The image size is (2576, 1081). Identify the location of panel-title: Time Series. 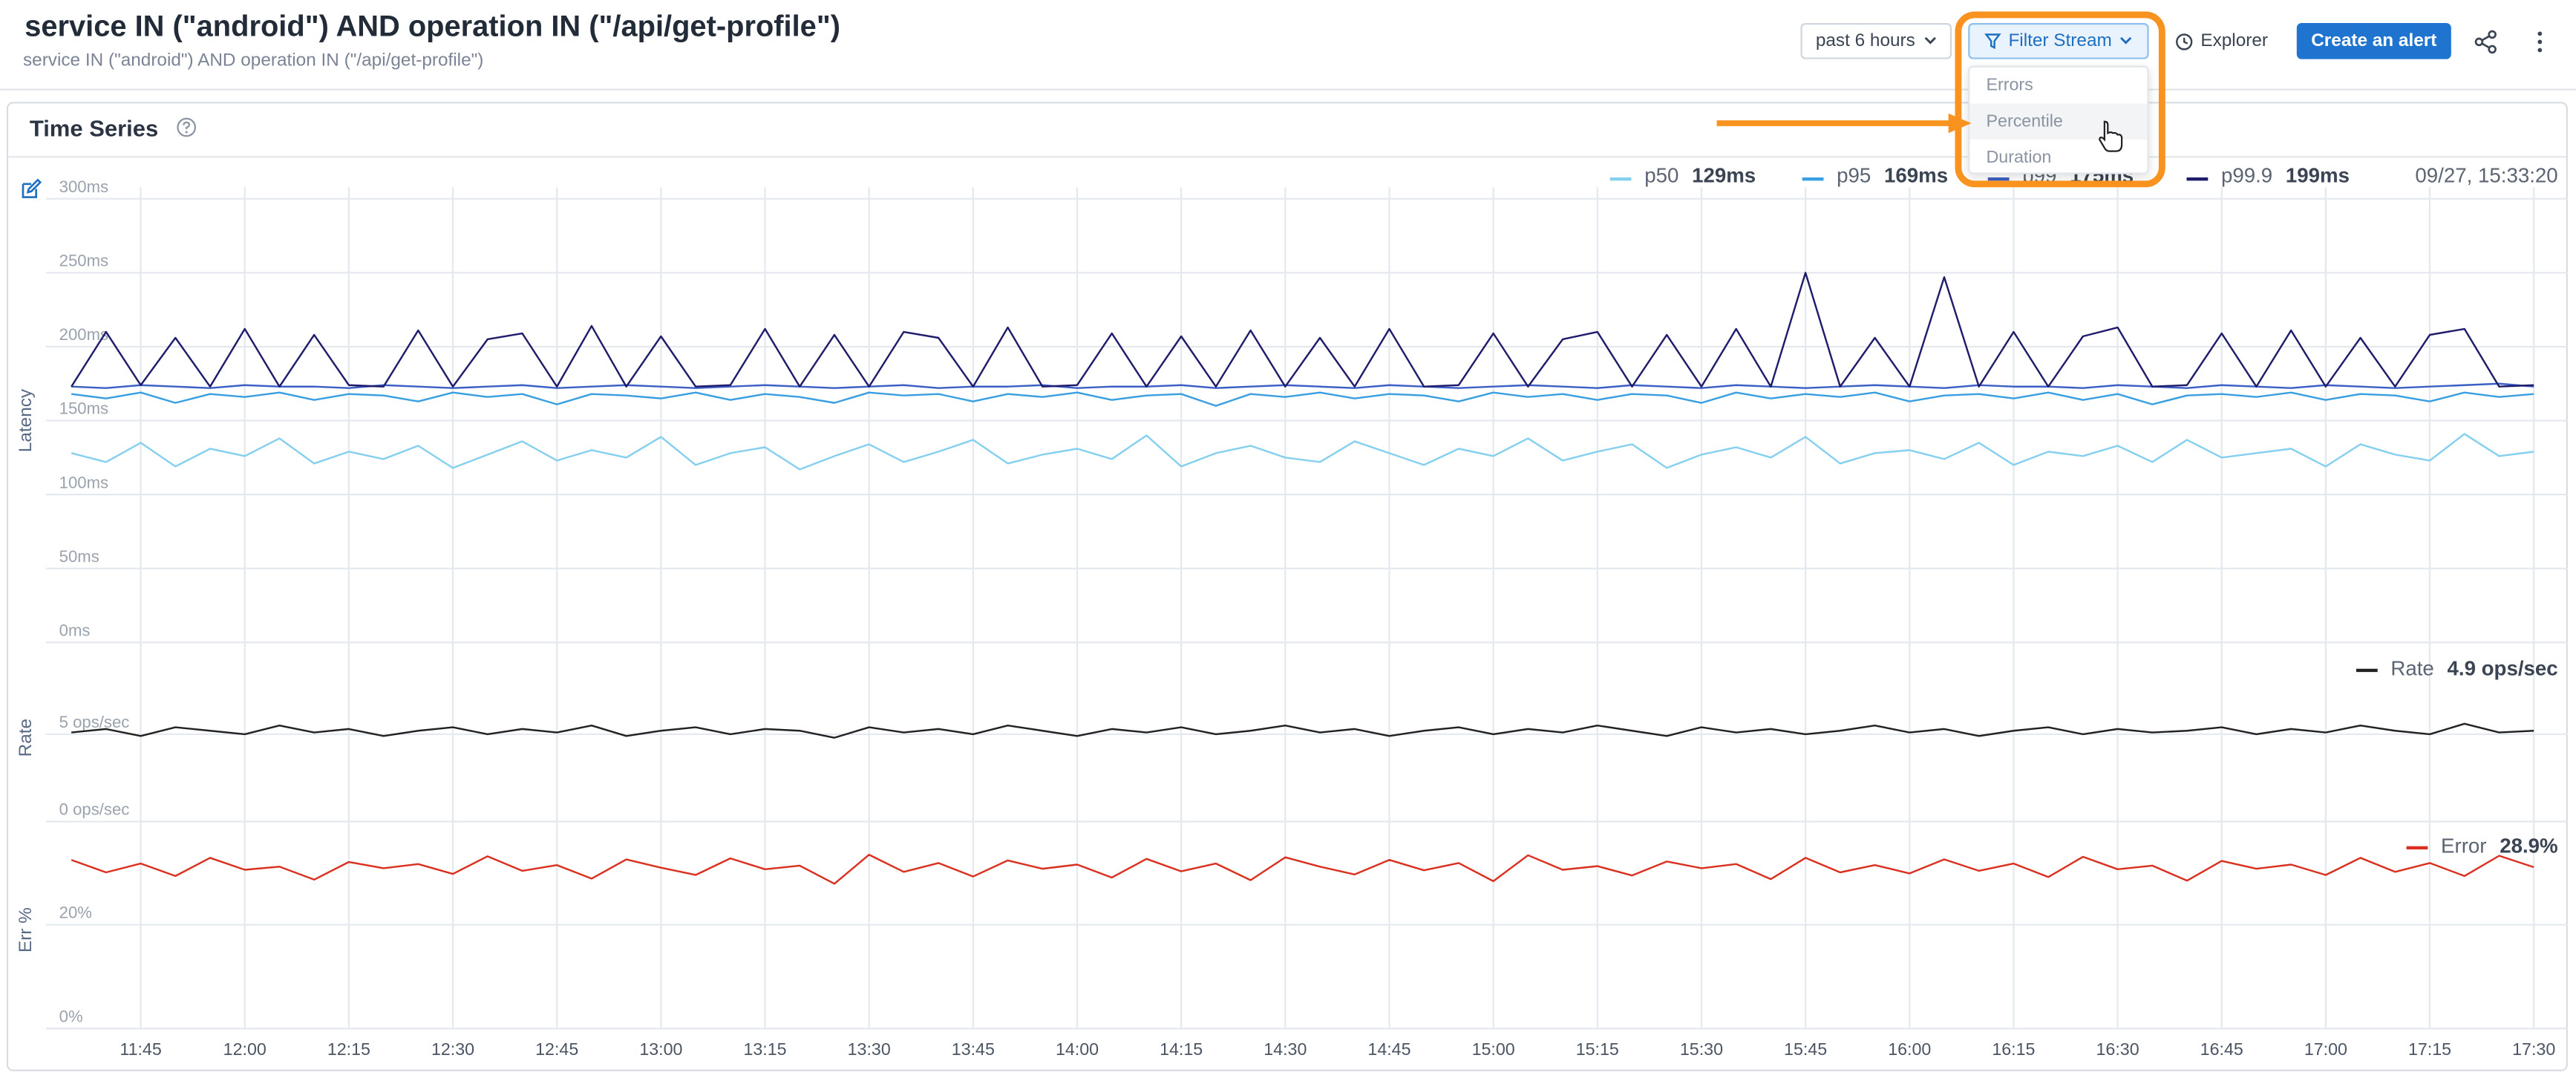
(94, 128).